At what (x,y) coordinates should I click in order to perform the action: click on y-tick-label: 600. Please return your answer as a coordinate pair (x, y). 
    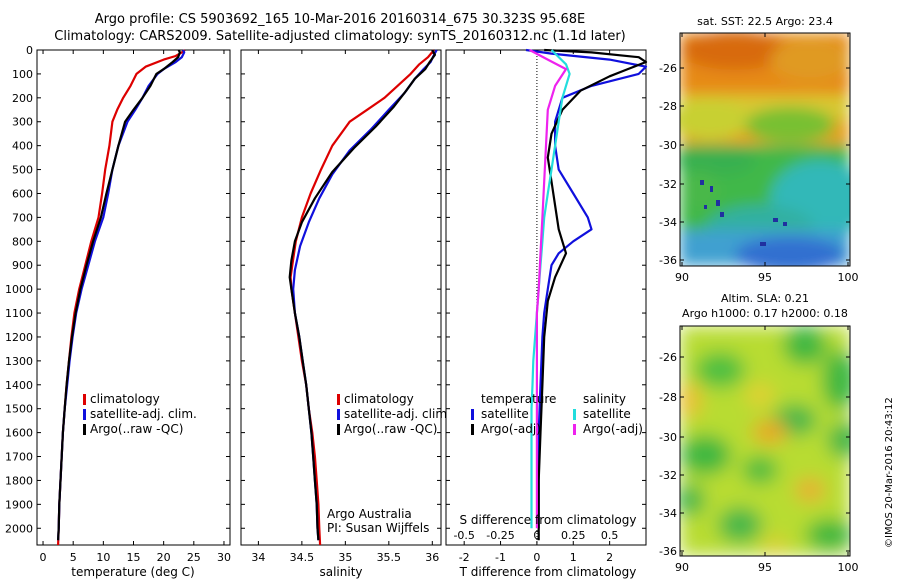
    Looking at the image, I should click on (22, 193).